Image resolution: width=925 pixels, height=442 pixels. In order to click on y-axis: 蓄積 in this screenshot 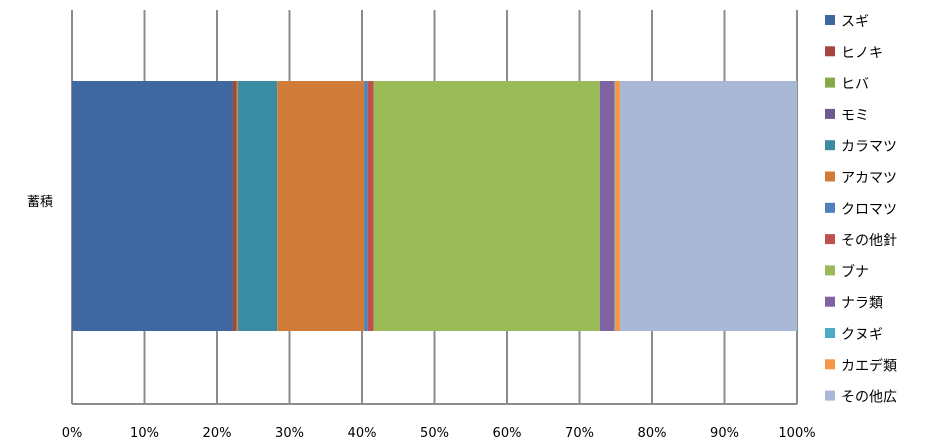, I will do `click(40, 202)`.